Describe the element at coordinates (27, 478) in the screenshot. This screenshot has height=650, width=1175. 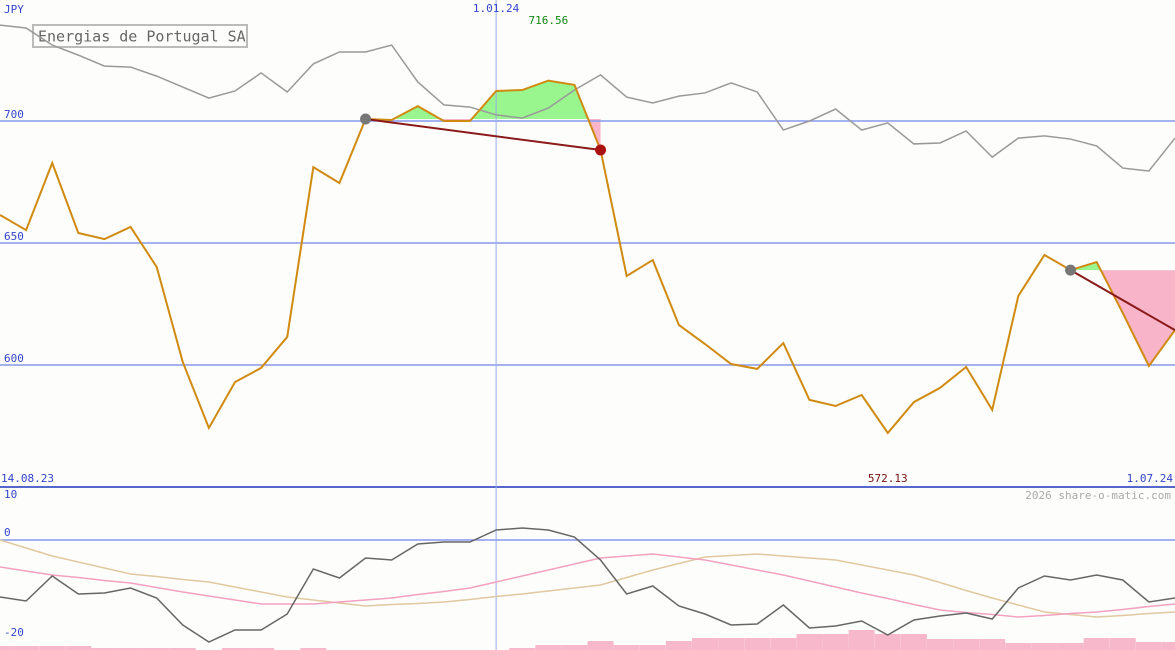
I see `x-tick-label: 14.08.23` at that location.